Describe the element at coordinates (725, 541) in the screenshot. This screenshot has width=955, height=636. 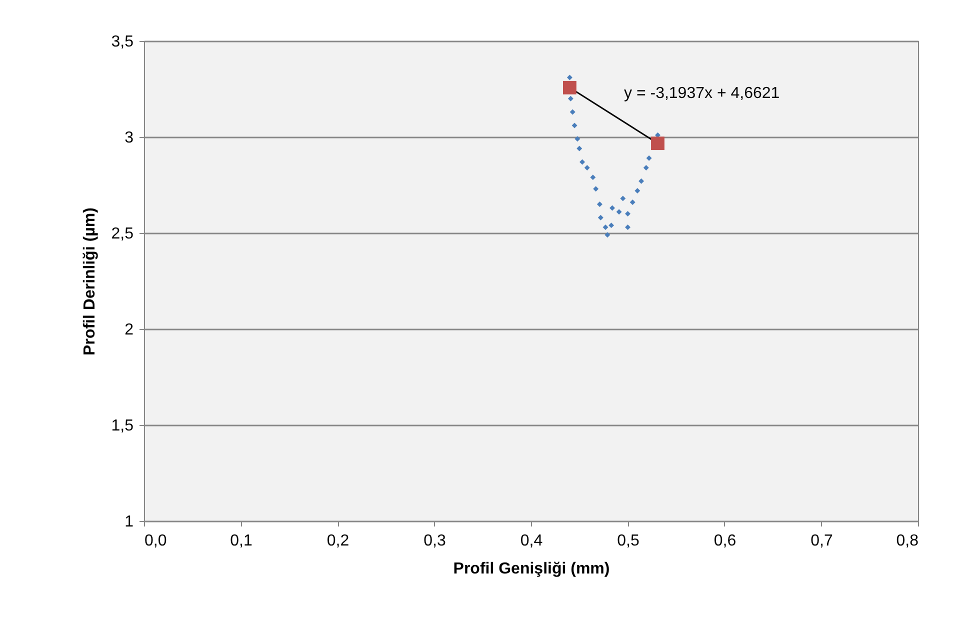
I see `x-tick-label: 0,6` at that location.